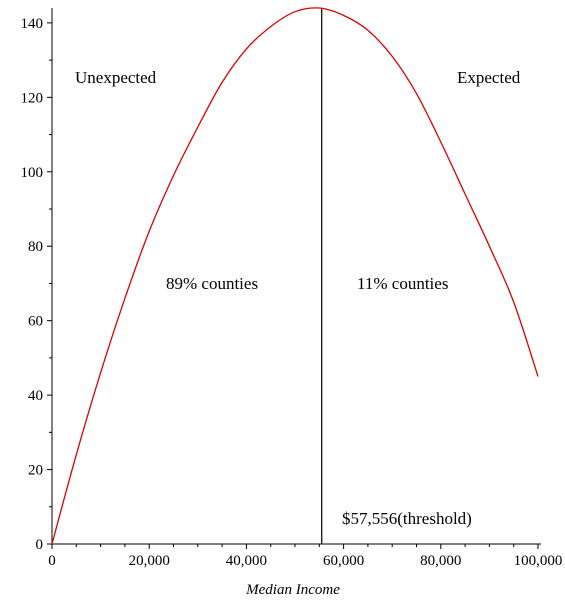  Describe the element at coordinates (32, 24) in the screenshot. I see `y-tick-label: 140` at that location.